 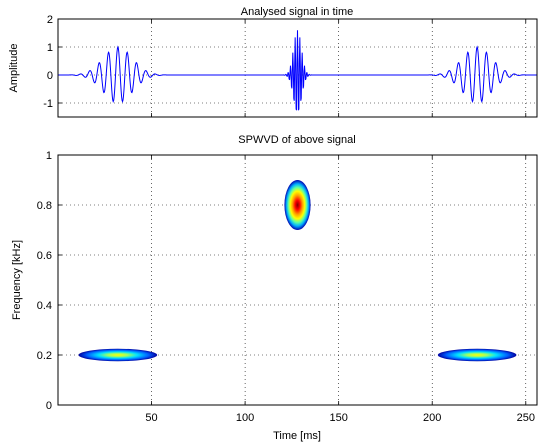 What do you see at coordinates (49, 406) in the screenshot?
I see `spwvd-y-tick-label: 0` at bounding box center [49, 406].